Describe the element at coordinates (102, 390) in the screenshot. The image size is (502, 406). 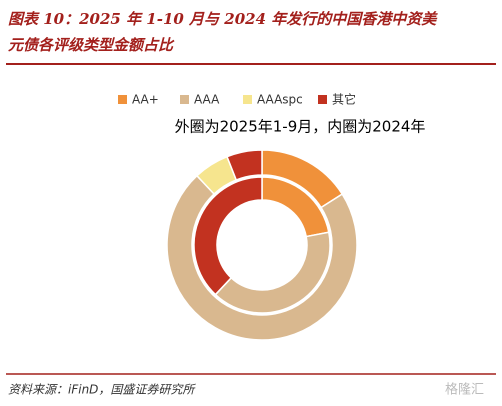
I see `source: 资料来源：iFinD，国盛证券研究所` at that location.